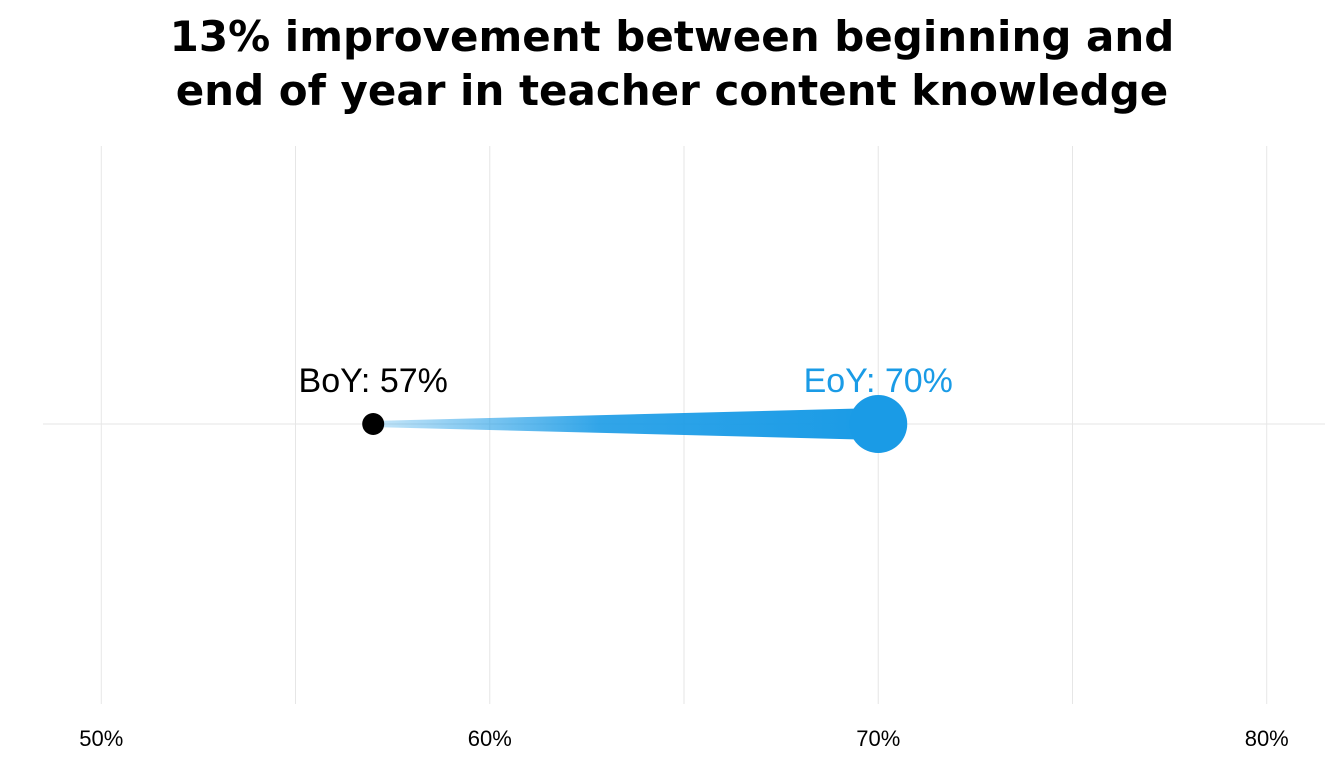  I want to click on x-tick-label: 70%, so click(878, 738).